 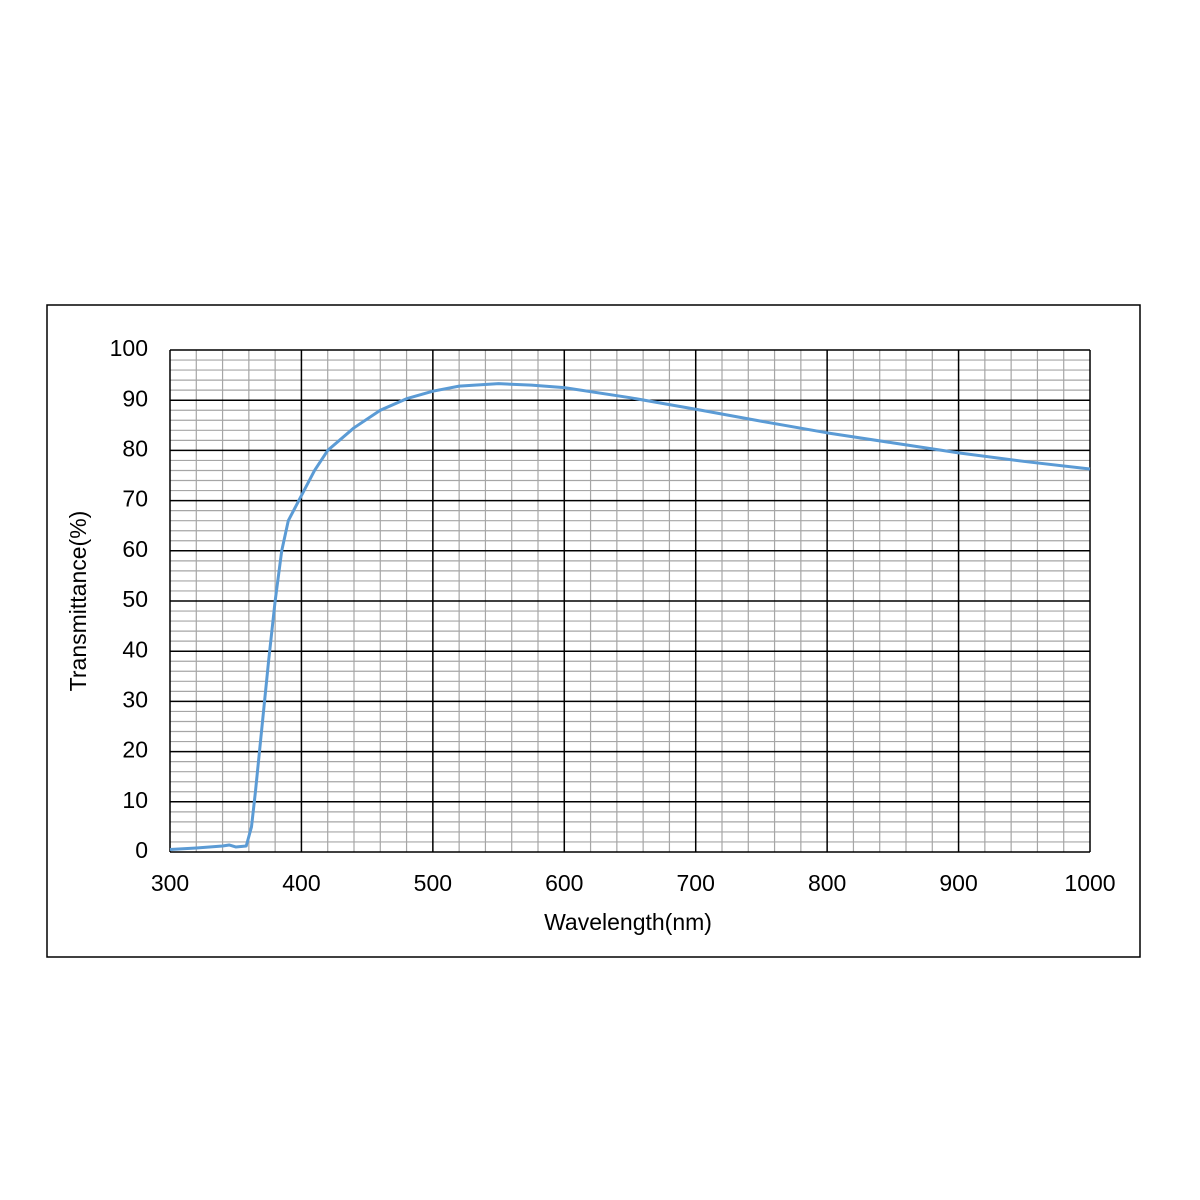 I want to click on y-axis-label: Transmittance(%), so click(x=78, y=601).